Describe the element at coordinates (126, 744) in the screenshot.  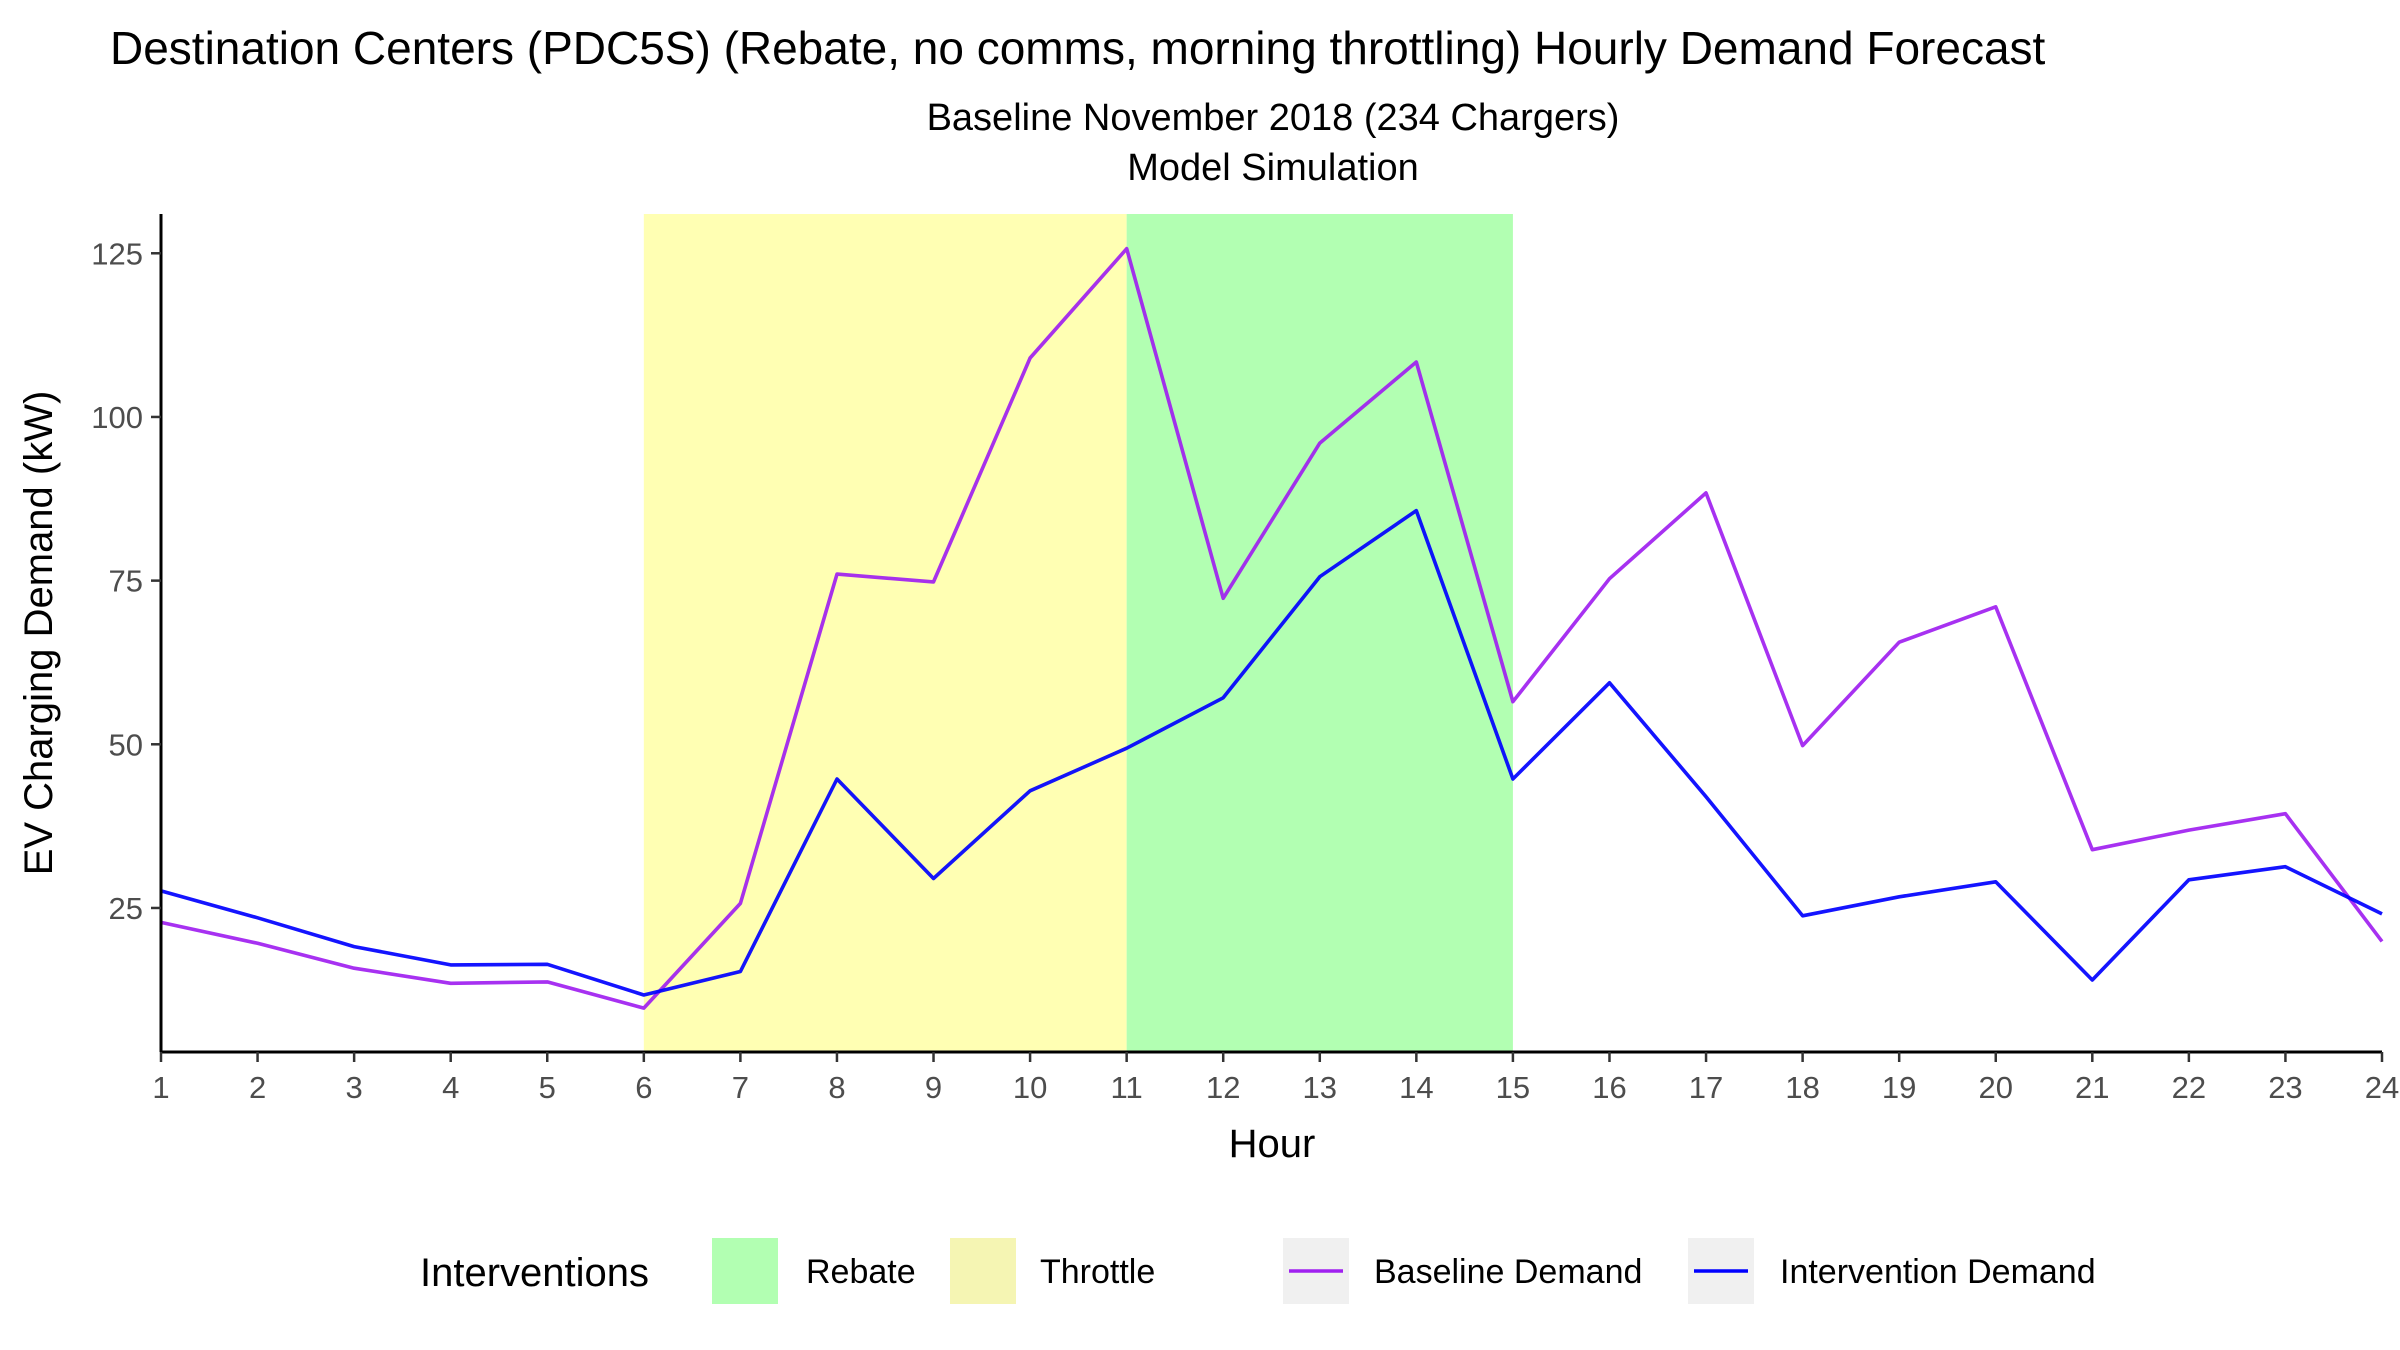
I see `y-tick-label: 50` at that location.